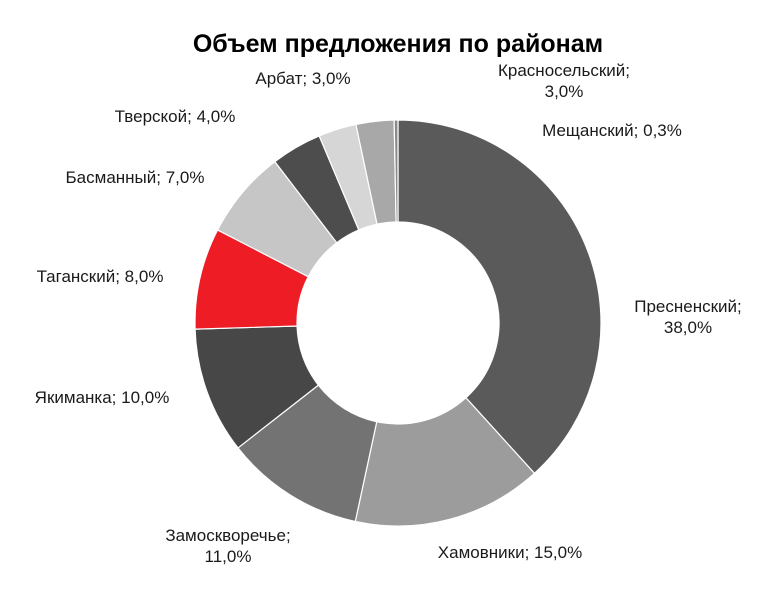 The width and height of the screenshot is (769, 593). I want to click on data-label-line: Замоскворечье;, so click(227, 535).